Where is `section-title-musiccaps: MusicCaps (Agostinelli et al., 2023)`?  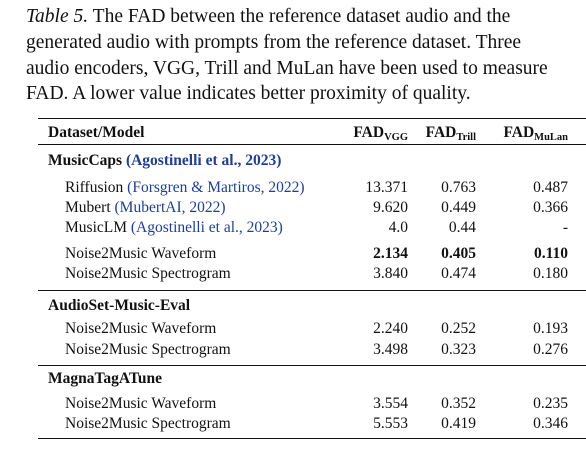
section-title-musiccaps: MusicCaps (Agostinelli et al., 2023) is located at coordinates (165, 160).